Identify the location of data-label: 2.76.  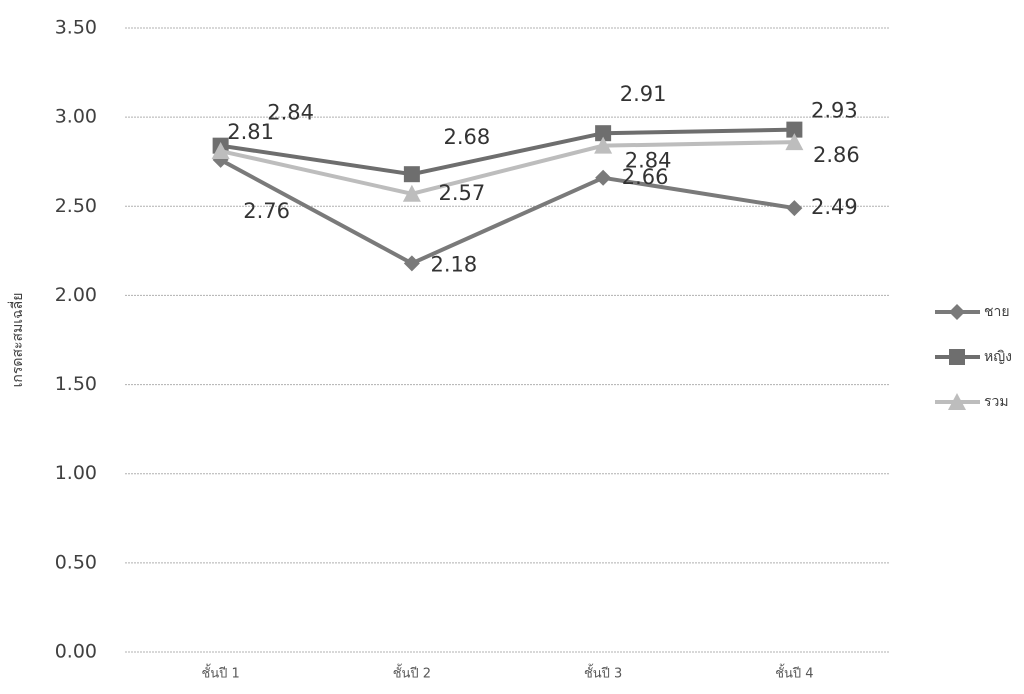
(266, 211).